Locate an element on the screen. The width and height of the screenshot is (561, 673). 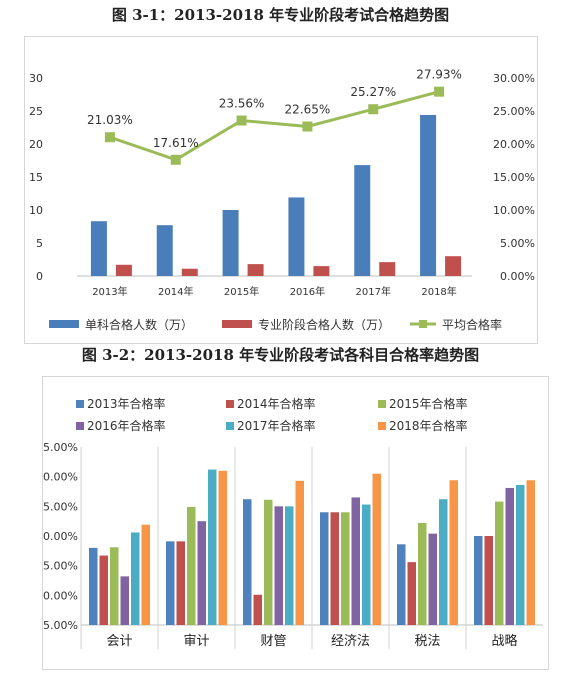
legend-label: 2014年合格率 is located at coordinates (276, 403).